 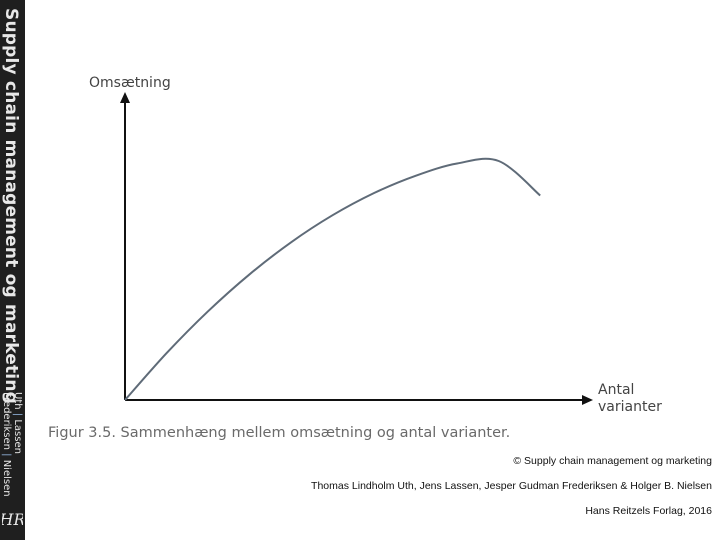 I want to click on publisher-logo-icon: HR, so click(x=12, y=519).